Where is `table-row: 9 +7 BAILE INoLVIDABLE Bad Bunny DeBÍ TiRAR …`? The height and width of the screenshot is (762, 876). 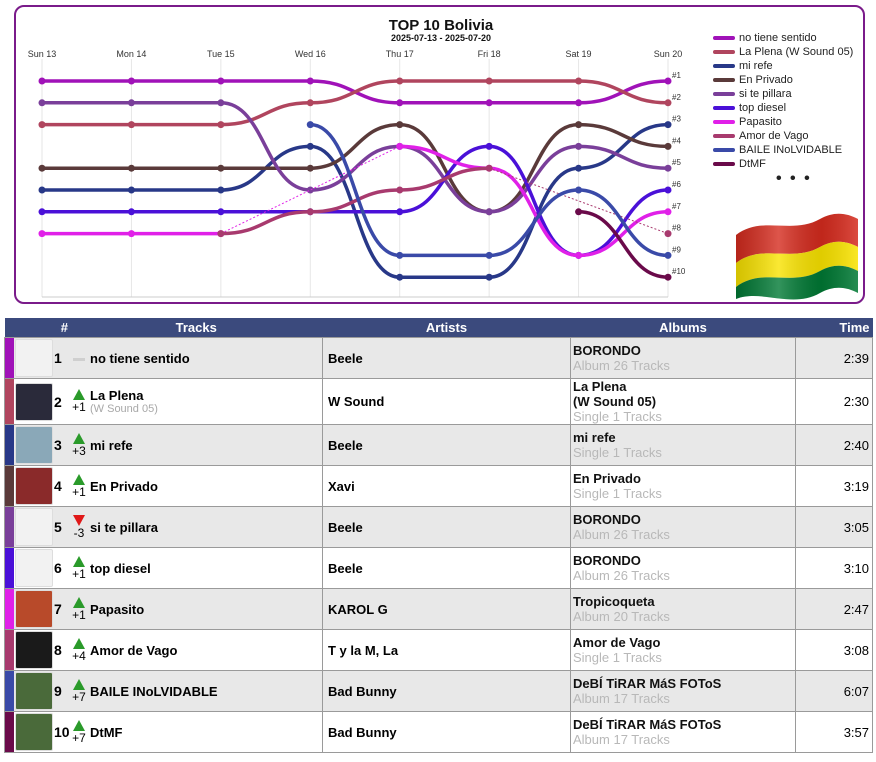 table-row: 9 +7 BAILE INoLVIDABLE Bad Bunny DeBÍ TiRAR … is located at coordinates (438, 691).